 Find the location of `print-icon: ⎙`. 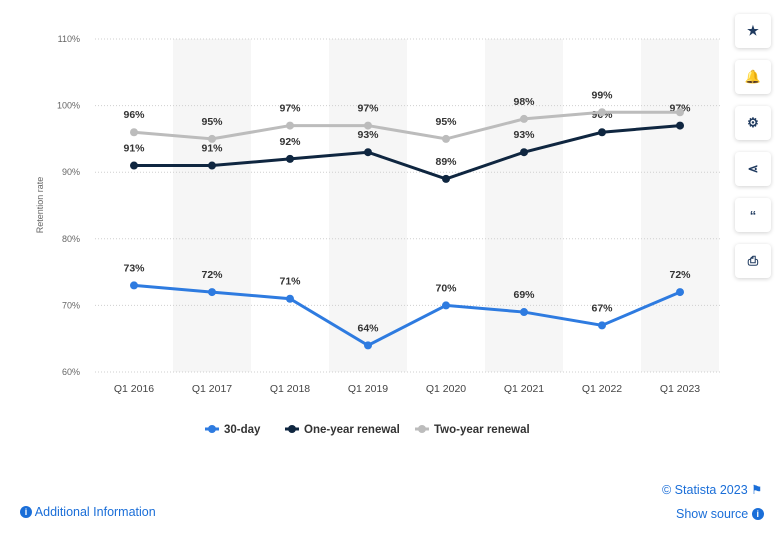

print-icon: ⎙ is located at coordinates (753, 260).